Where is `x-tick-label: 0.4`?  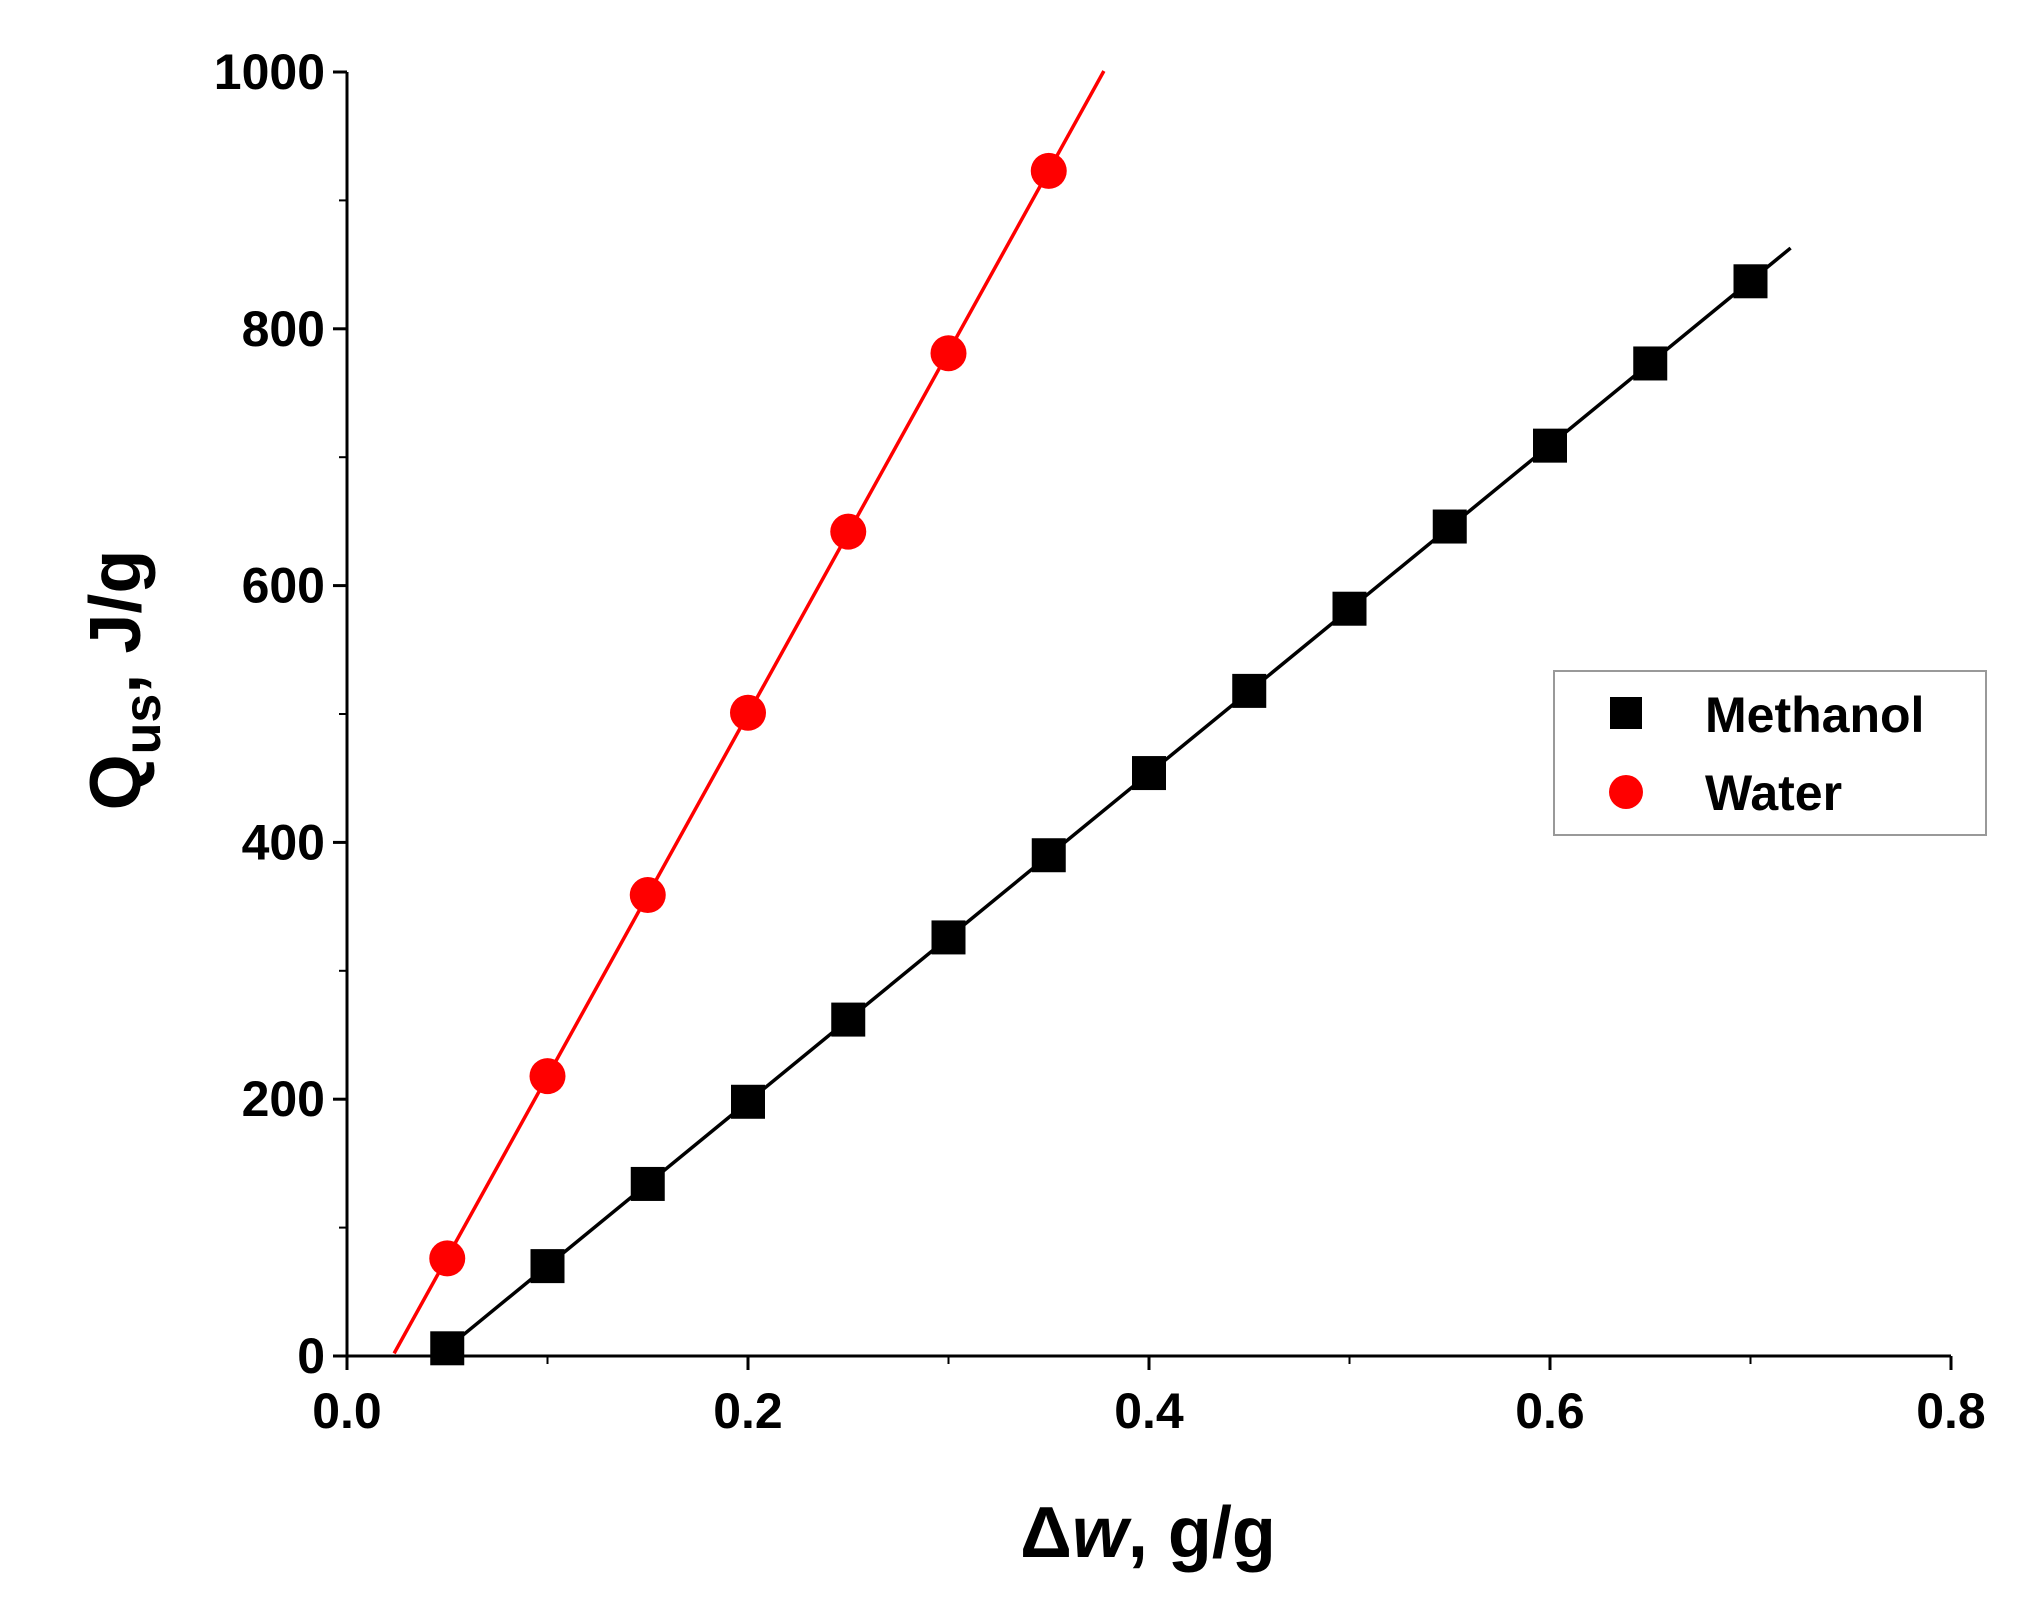 x-tick-label: 0.4 is located at coordinates (1149, 1411).